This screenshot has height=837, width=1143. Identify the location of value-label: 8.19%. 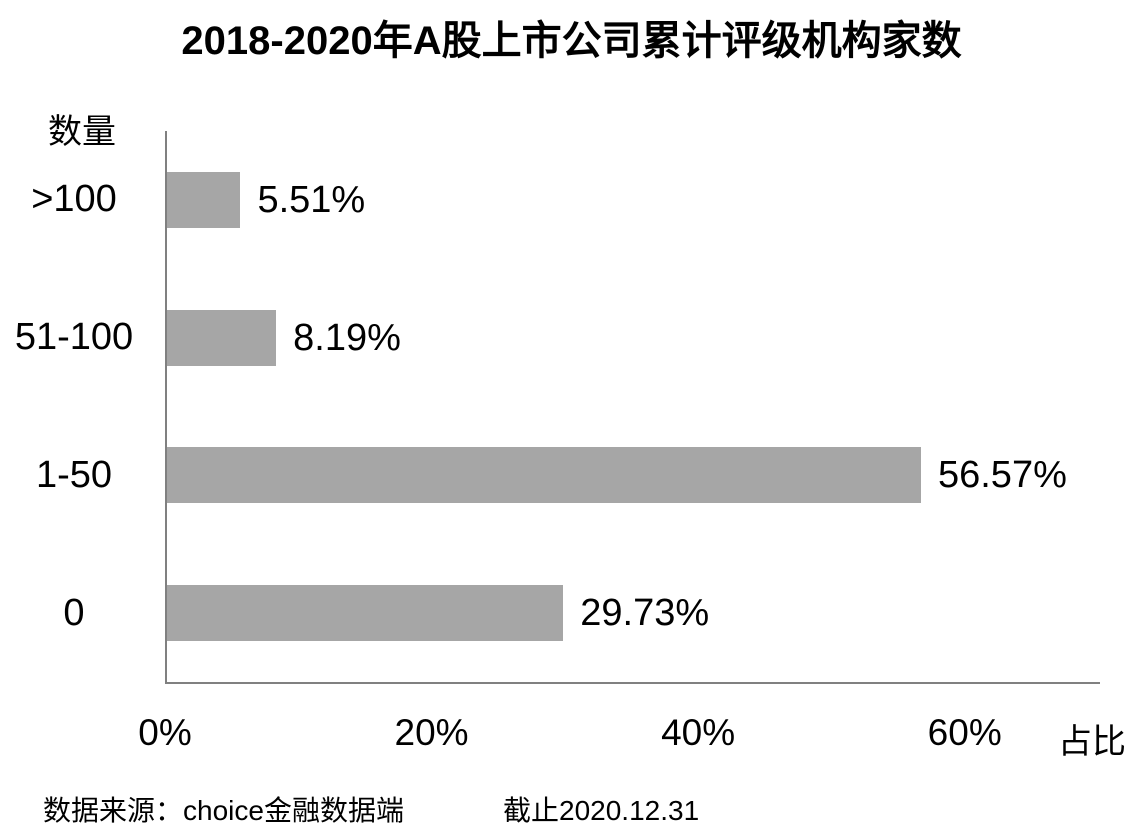
(347, 337).